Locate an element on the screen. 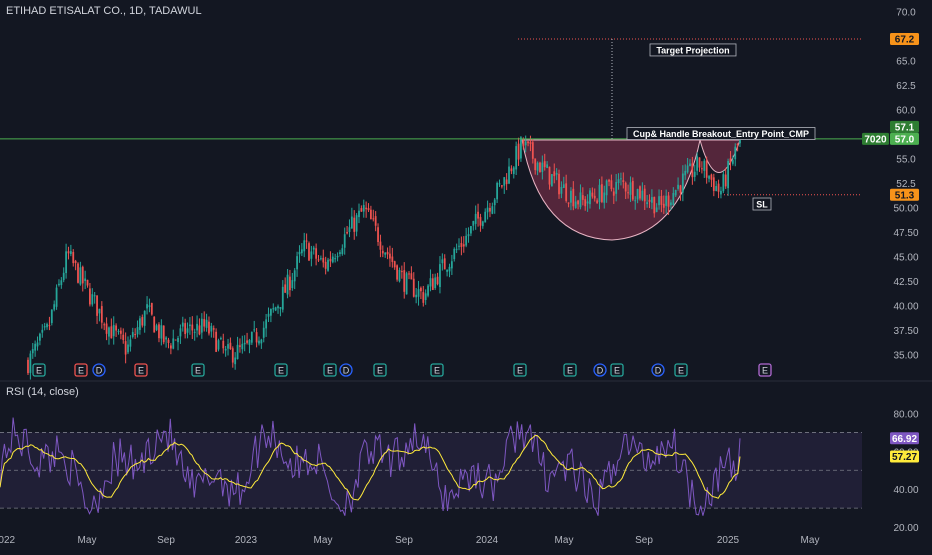 Image resolution: width=932 pixels, height=555 pixels. badge-rsi: 66.92 is located at coordinates (904, 438).